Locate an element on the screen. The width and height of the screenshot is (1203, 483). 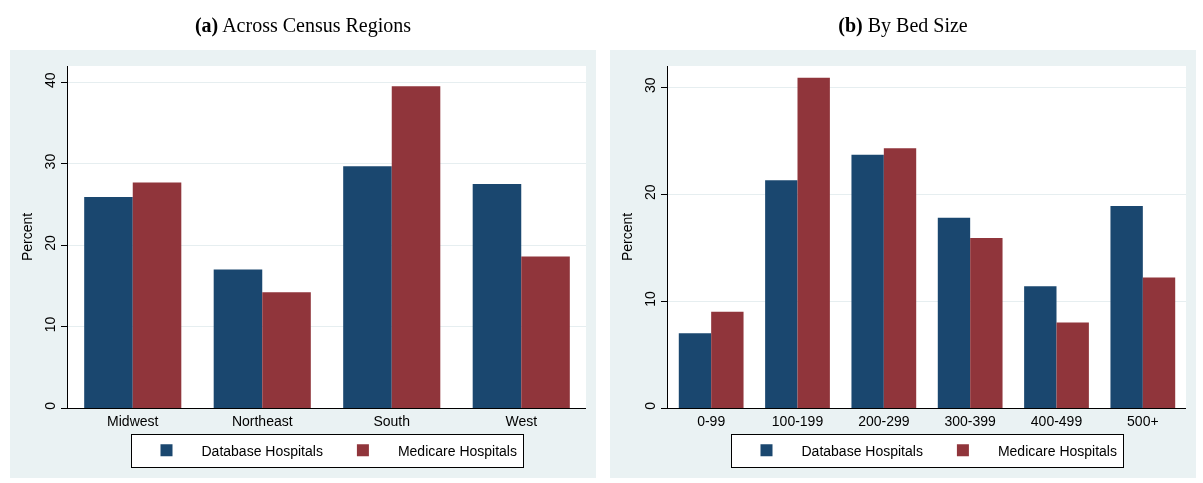
chart-title: (a) Across Census Regions is located at coordinates (303, 25).